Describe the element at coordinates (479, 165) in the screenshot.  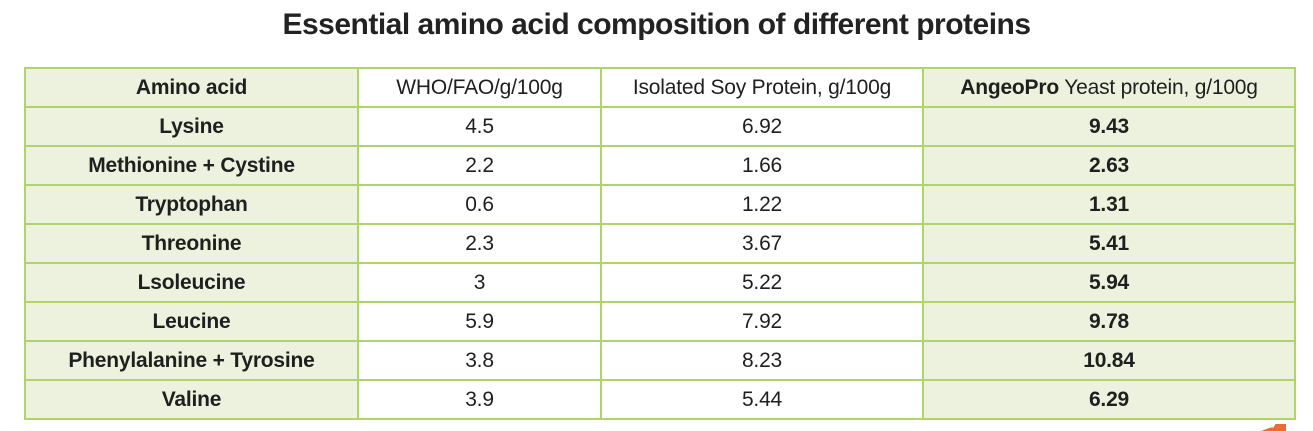
I see `cell-who-fao-value: 2.2` at that location.